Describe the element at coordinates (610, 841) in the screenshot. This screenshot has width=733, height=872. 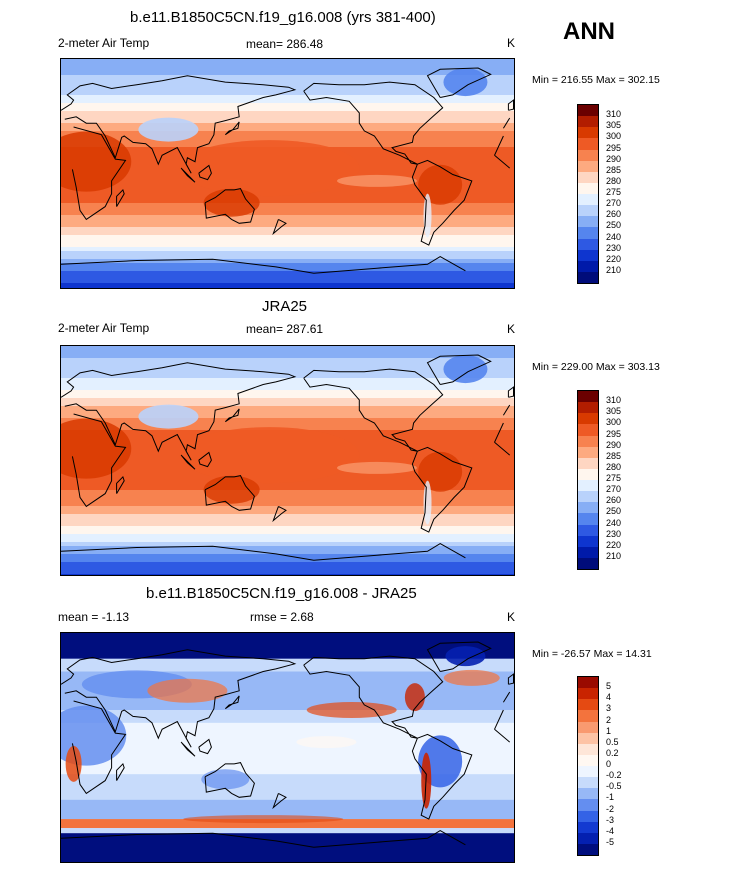
I see `colorbar-tick-label: -5` at that location.